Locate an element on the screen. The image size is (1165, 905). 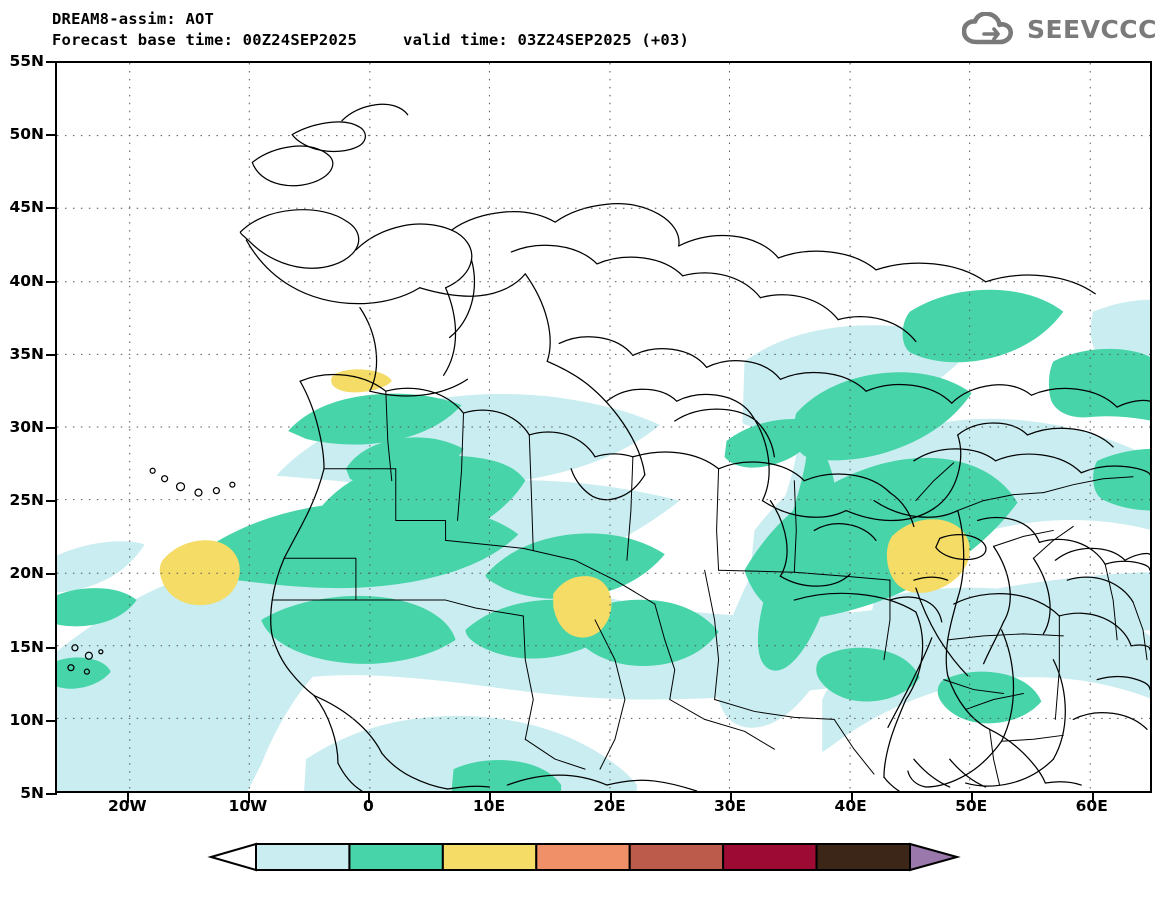
x-tick-label: 20E is located at coordinates (609, 806).